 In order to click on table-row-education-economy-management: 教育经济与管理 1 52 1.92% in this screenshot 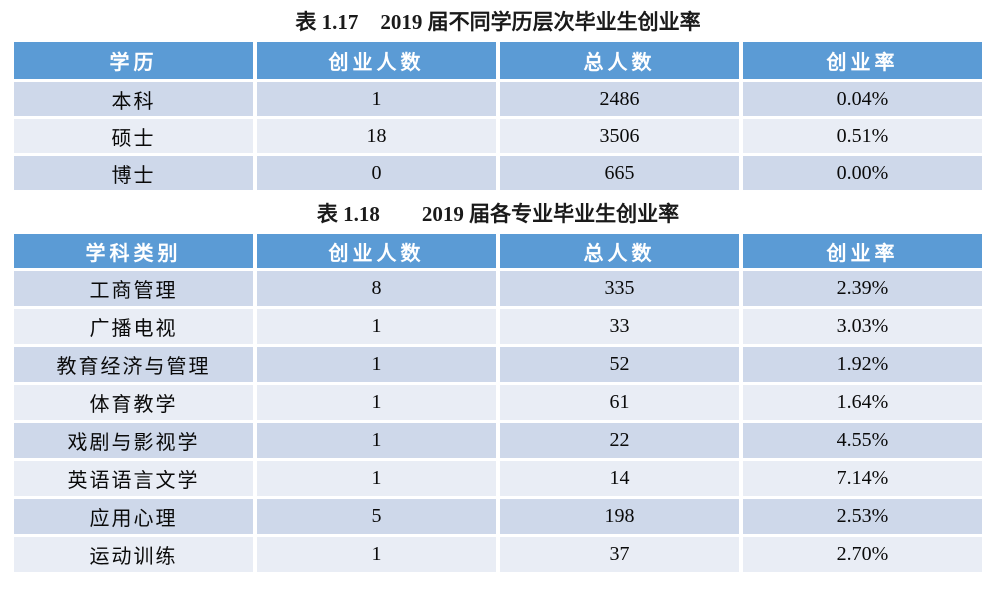, I will do `click(498, 364)`.